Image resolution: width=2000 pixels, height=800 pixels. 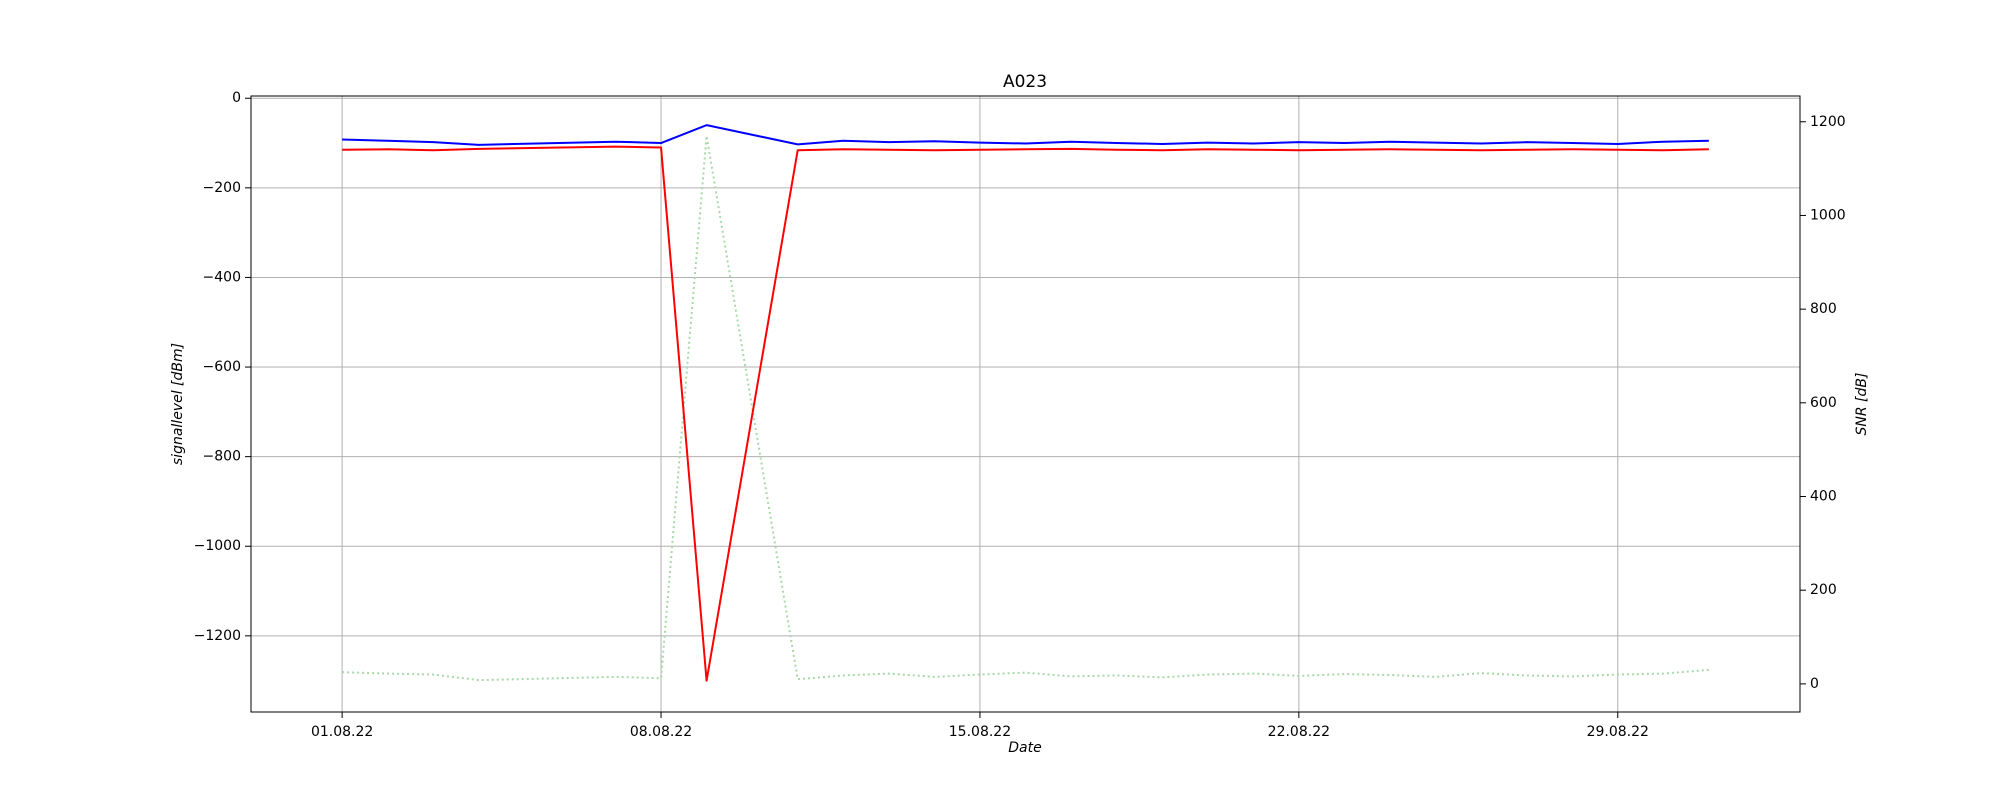 I want to click on chart-title: A023, so click(x=1025, y=82).